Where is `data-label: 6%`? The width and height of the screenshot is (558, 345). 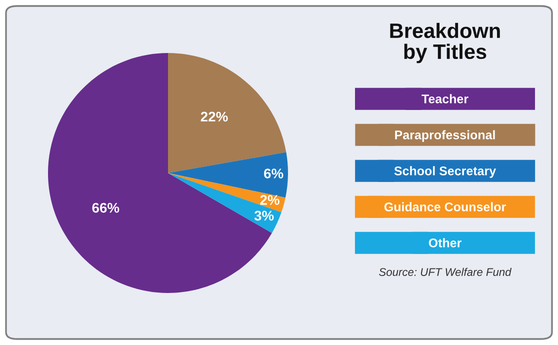 data-label: 6% is located at coordinates (274, 173).